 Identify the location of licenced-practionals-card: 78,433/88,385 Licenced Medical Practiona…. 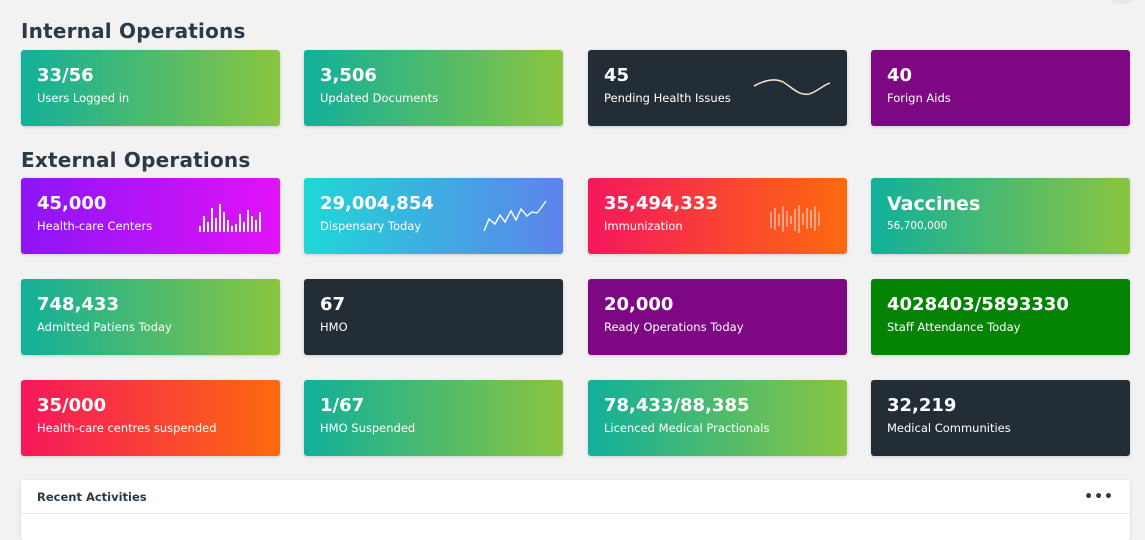
(717, 418).